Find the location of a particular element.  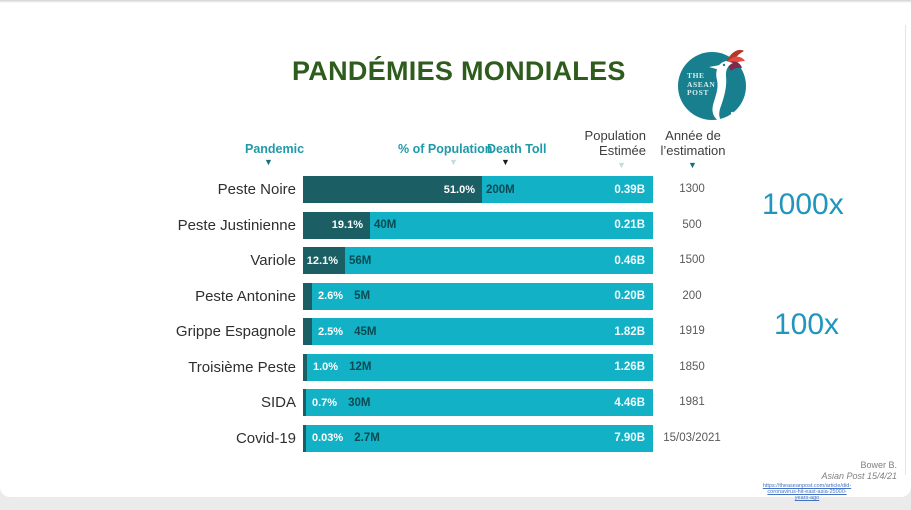

bar-dark-segment: 19.1% is located at coordinates (336, 225).